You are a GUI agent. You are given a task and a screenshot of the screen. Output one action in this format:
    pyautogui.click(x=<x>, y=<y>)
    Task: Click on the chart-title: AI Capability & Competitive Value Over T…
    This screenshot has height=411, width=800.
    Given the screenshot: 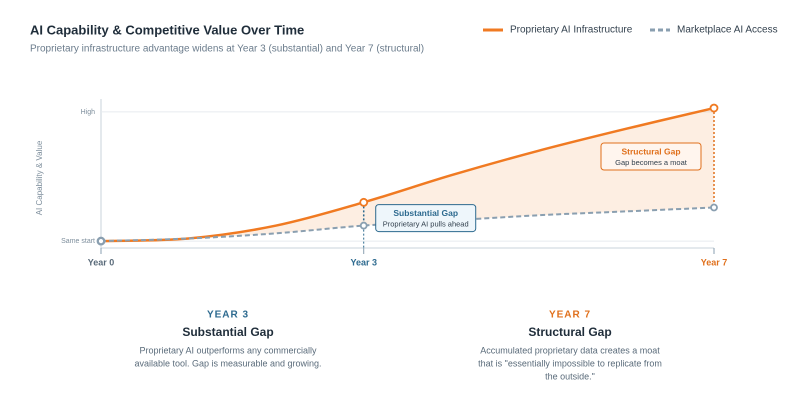 What is the action you would take?
    pyautogui.click(x=167, y=29)
    